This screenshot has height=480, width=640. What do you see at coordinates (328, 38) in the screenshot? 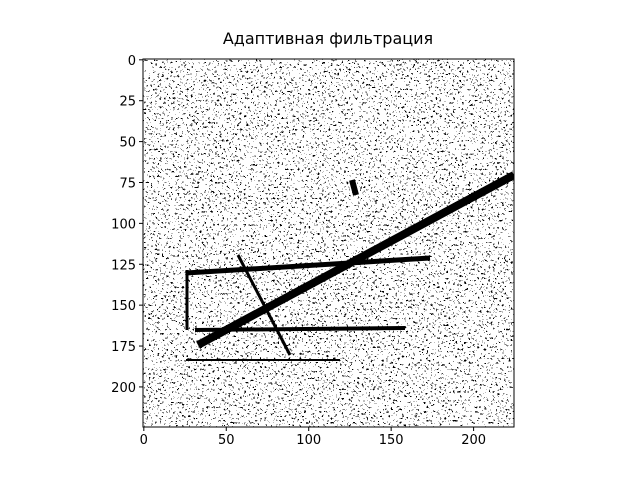
I see `chart-title: Адаптивная фильтрация` at bounding box center [328, 38].